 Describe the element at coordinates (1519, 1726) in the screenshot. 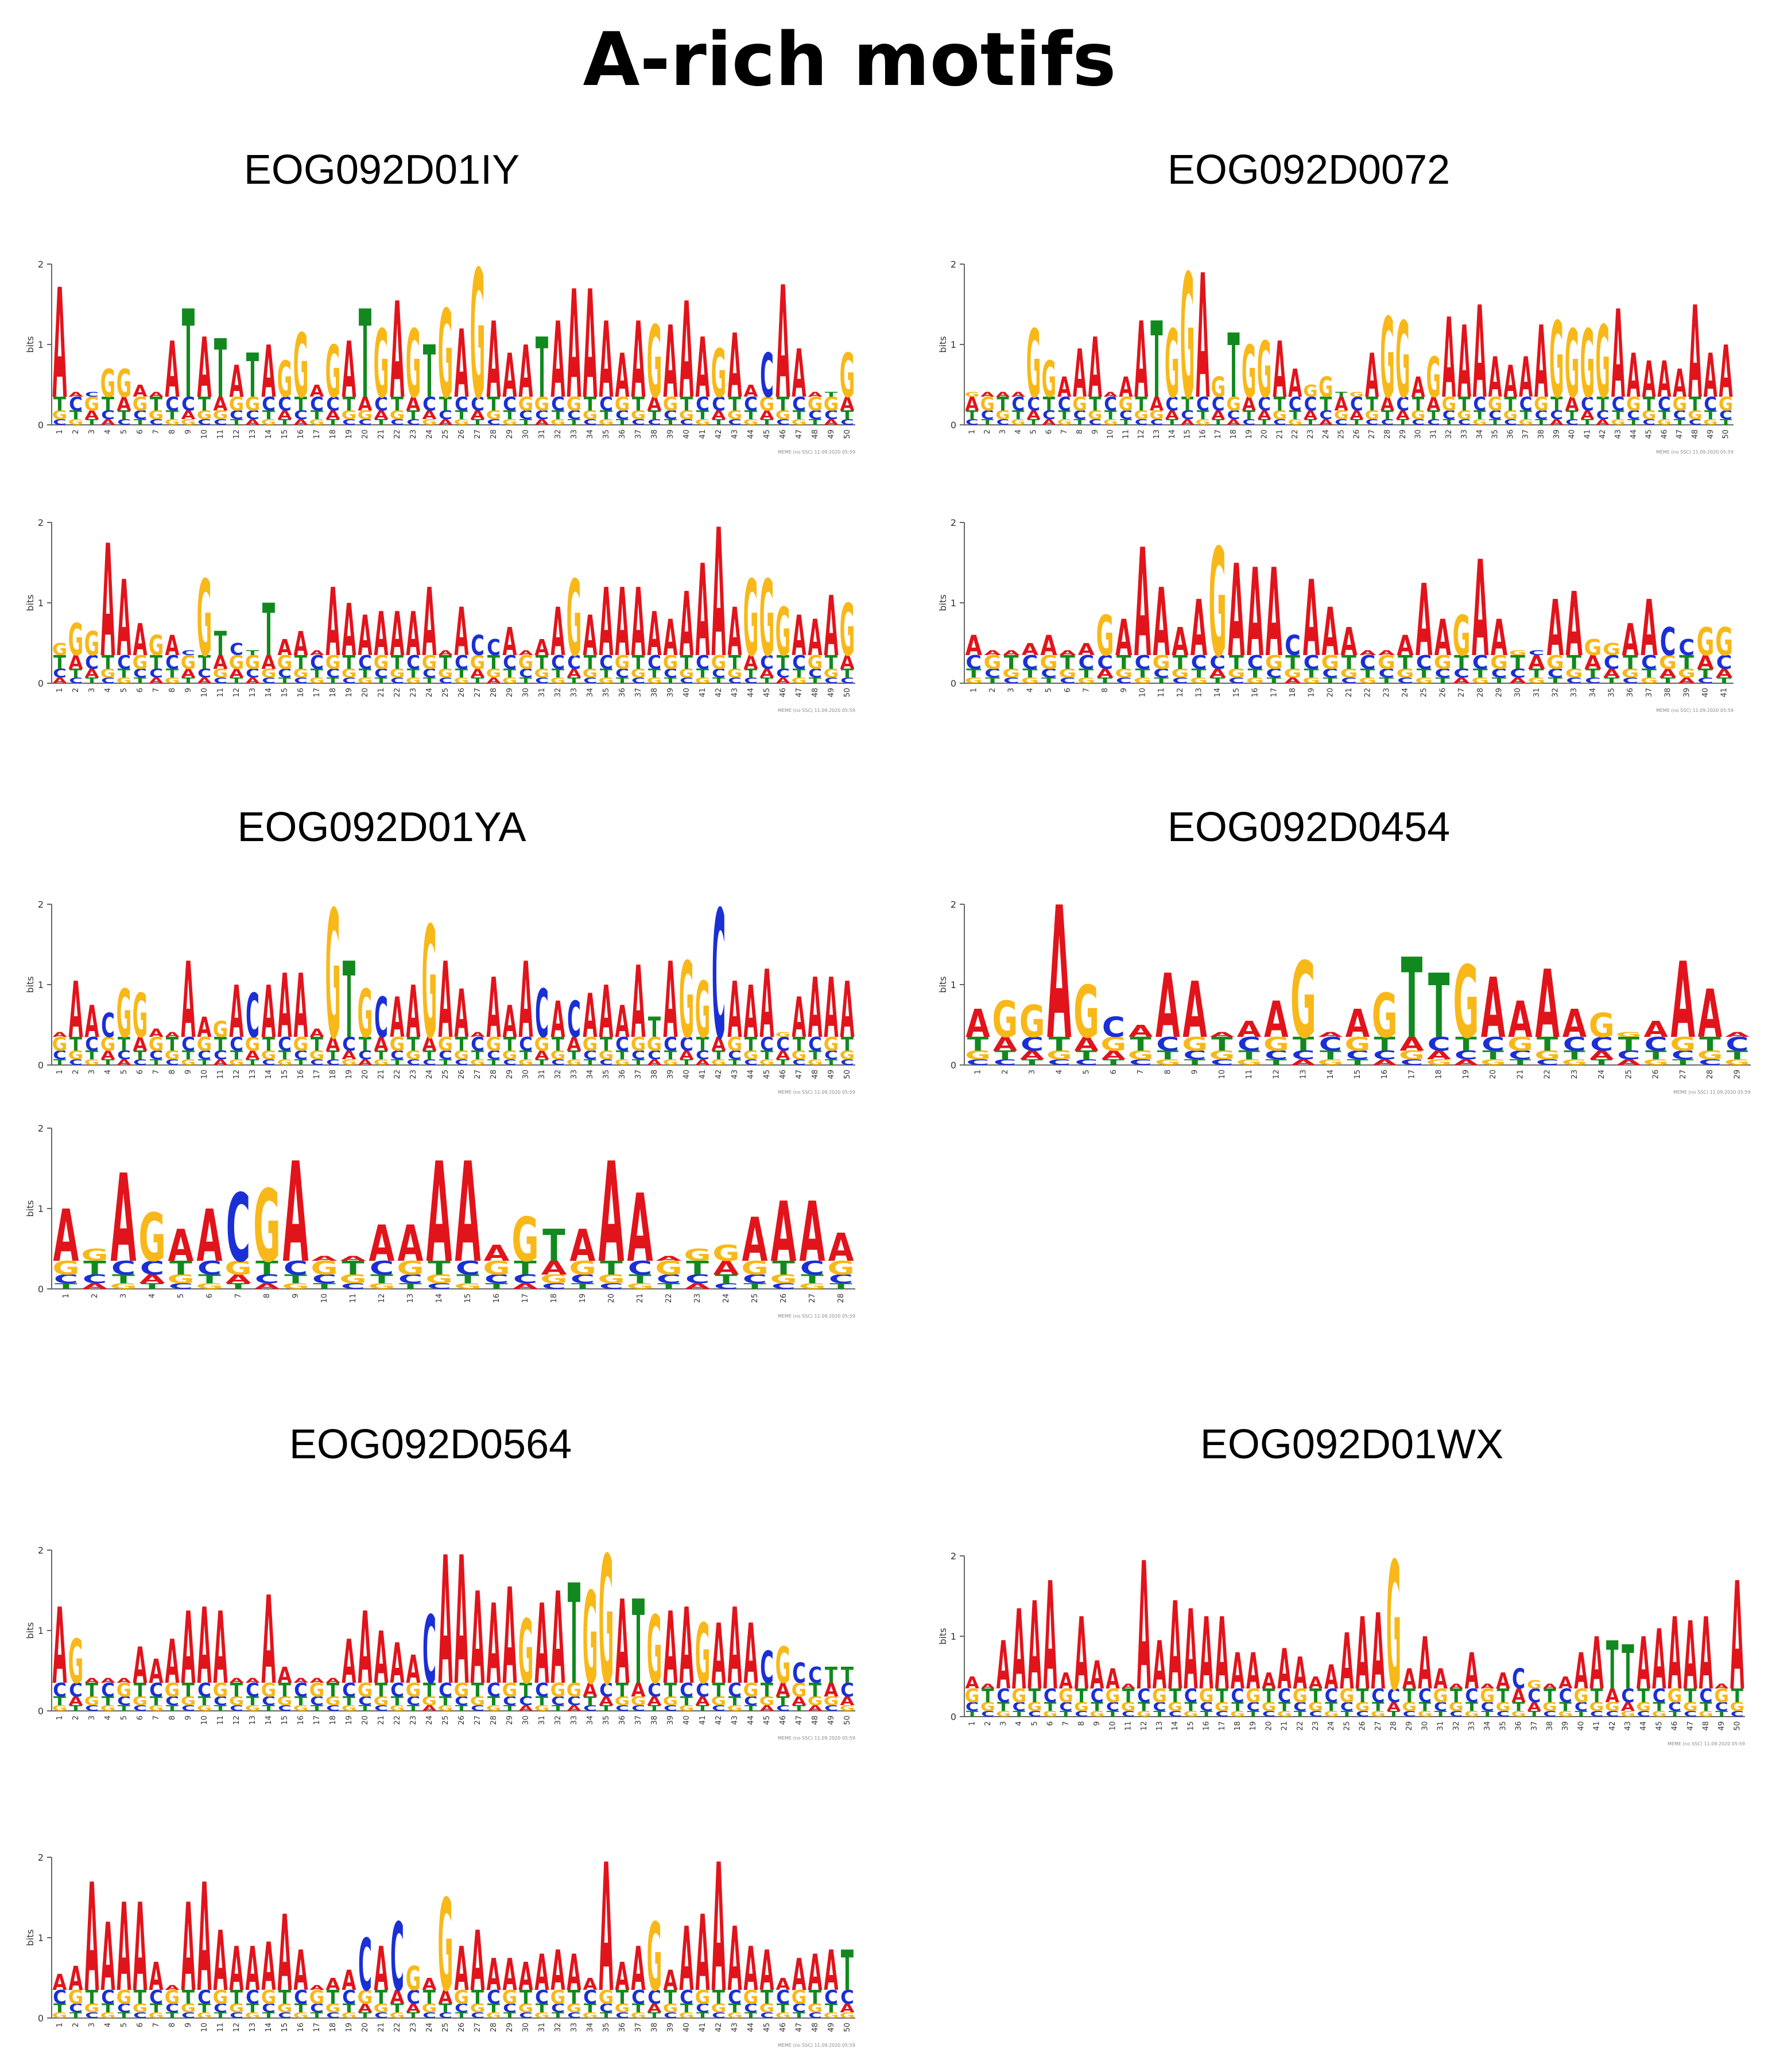

I see `position-label: 36` at that location.